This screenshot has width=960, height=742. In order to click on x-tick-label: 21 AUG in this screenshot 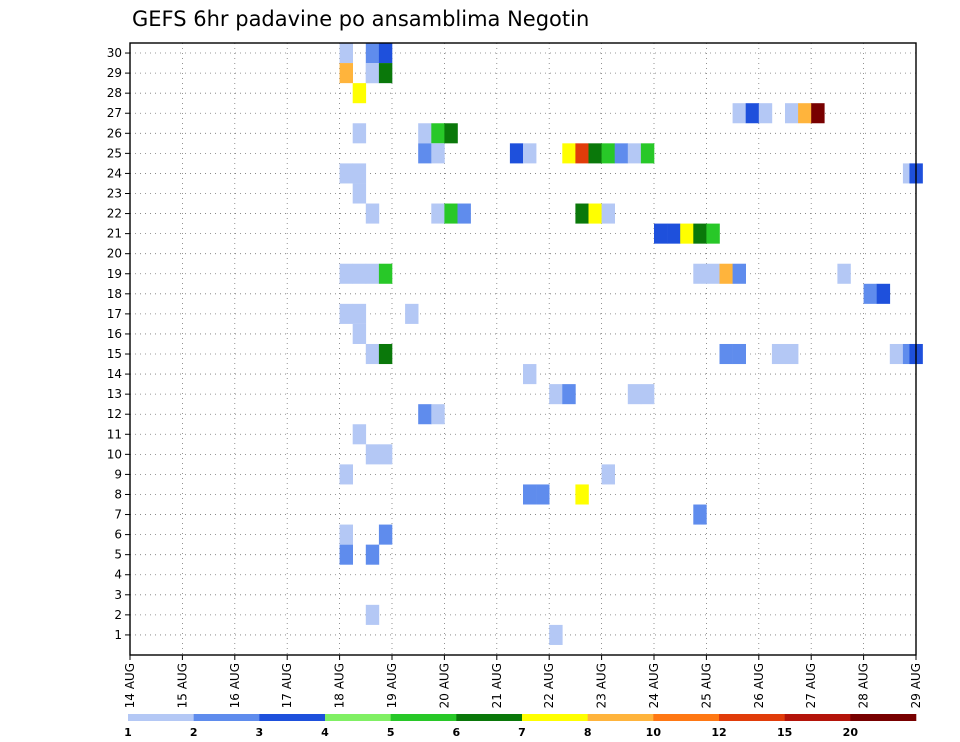, I will do `click(497, 685)`.